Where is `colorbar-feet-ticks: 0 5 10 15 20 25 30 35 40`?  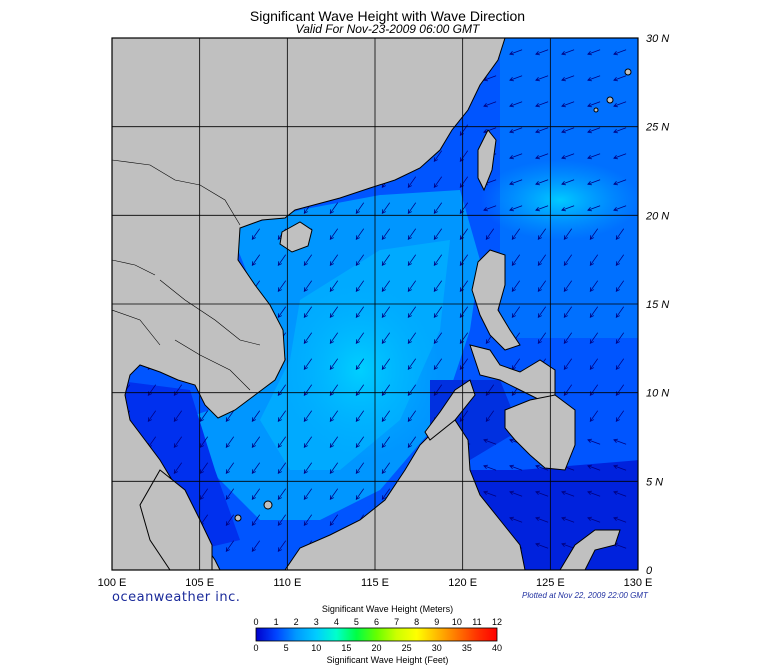 colorbar-feet-ticks: 0 5 10 15 20 25 30 35 40 is located at coordinates (377, 648).